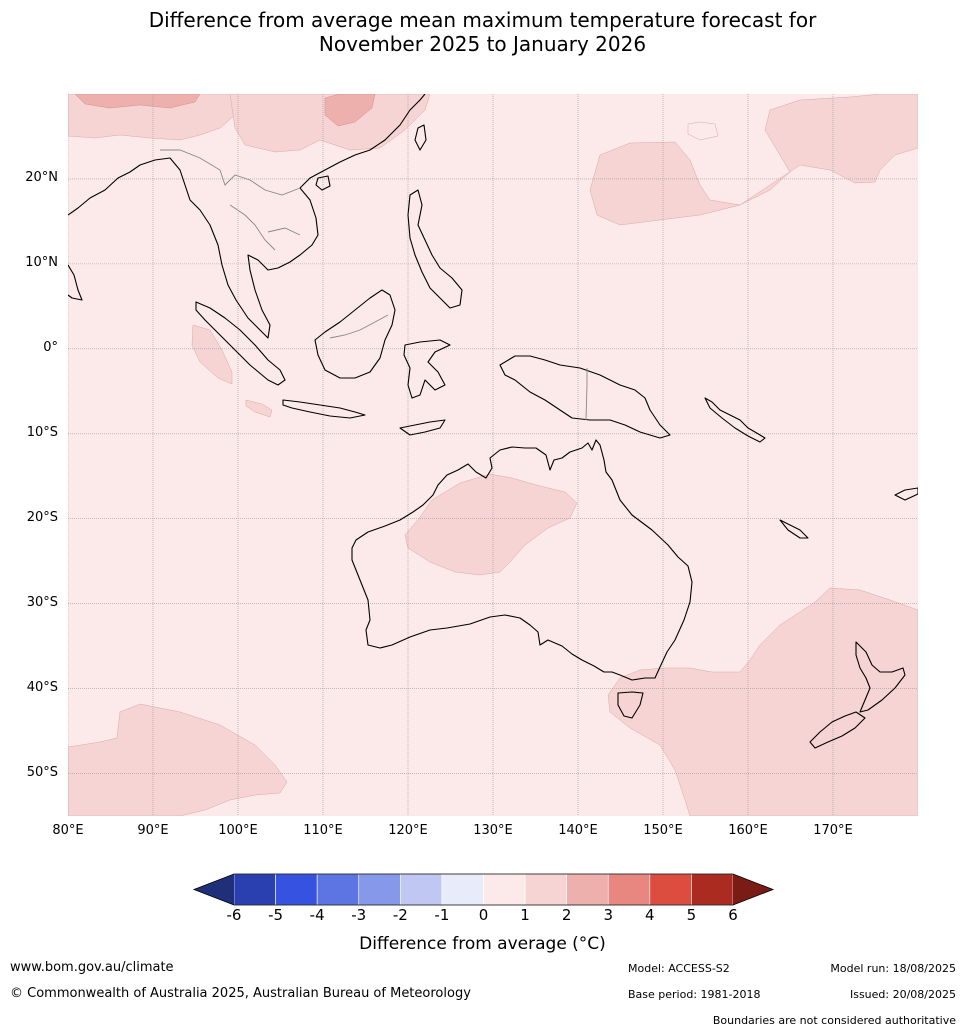 The height and width of the screenshot is (1035, 965). I want to click on coastline-philippines, so click(435, 249).